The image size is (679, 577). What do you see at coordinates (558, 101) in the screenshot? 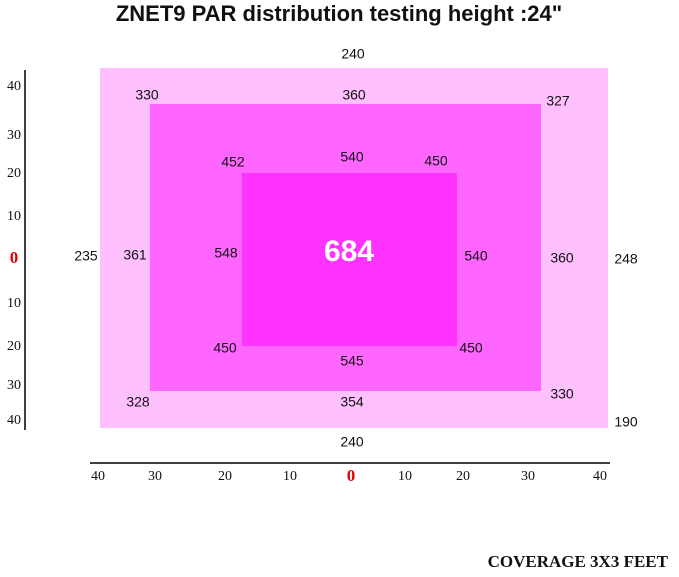
I see `par-reading: 327` at bounding box center [558, 101].